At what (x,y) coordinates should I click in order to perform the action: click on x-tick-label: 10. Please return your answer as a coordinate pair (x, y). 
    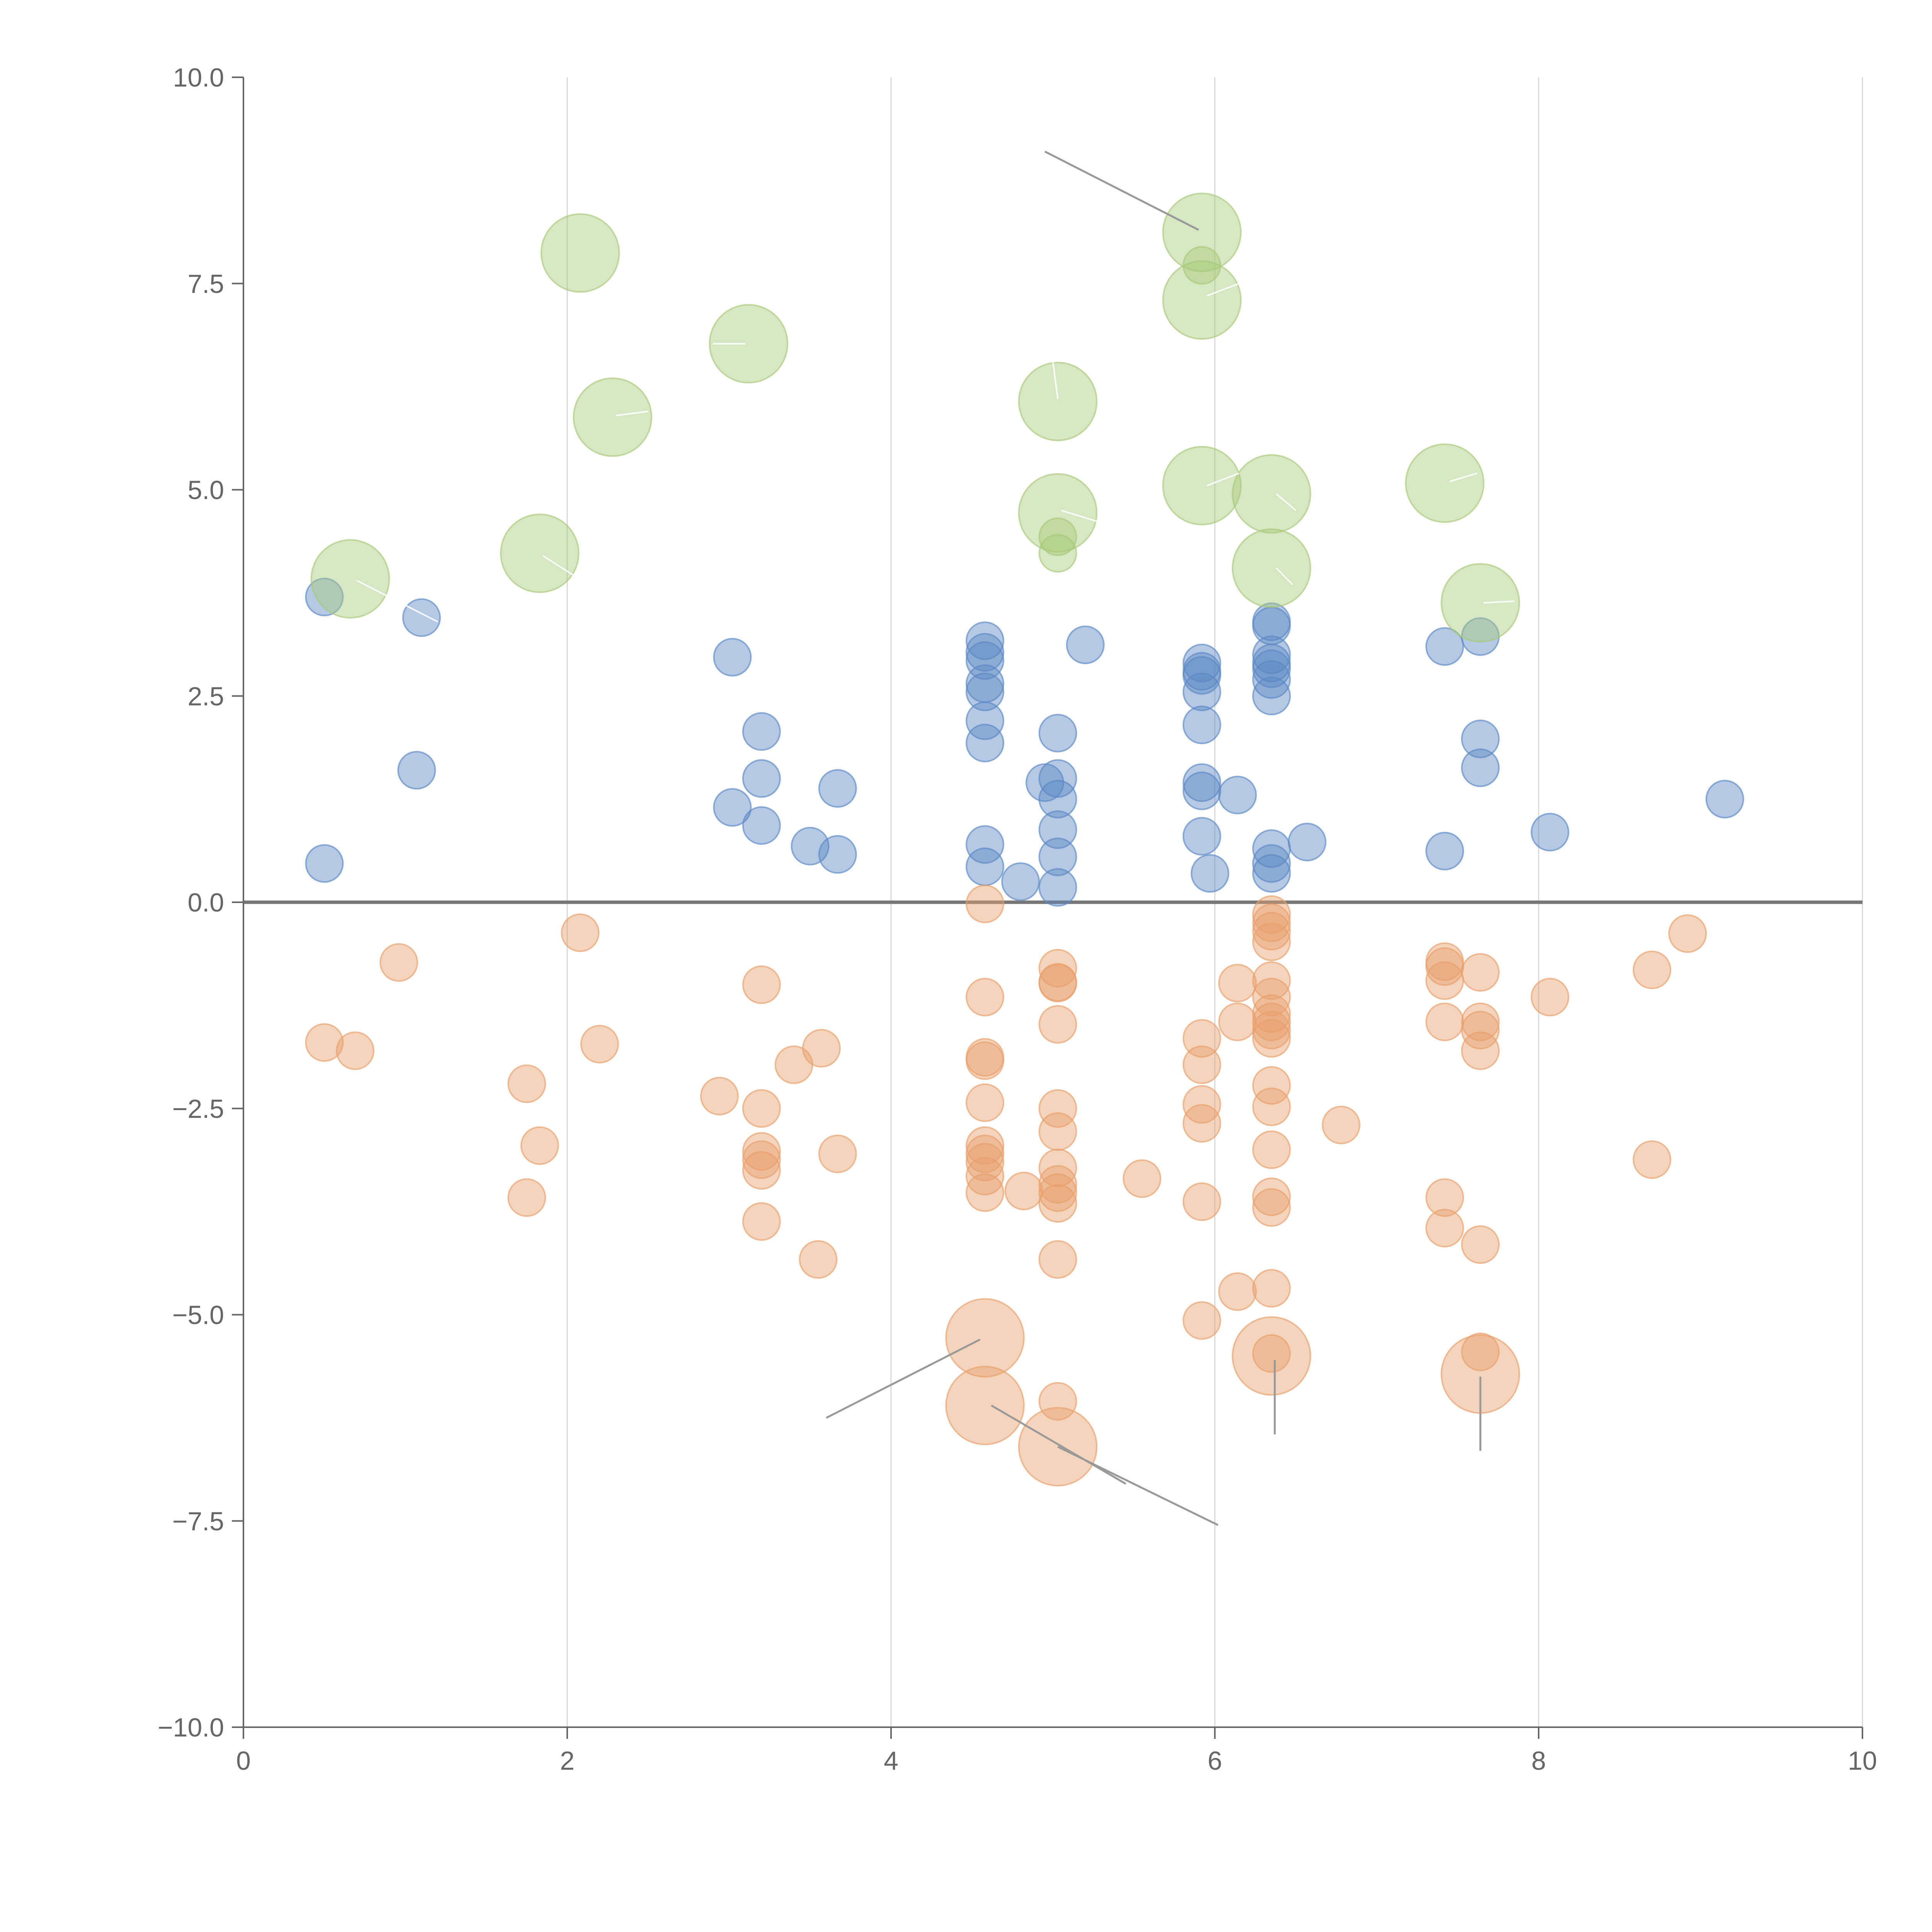
    Looking at the image, I should click on (1863, 1761).